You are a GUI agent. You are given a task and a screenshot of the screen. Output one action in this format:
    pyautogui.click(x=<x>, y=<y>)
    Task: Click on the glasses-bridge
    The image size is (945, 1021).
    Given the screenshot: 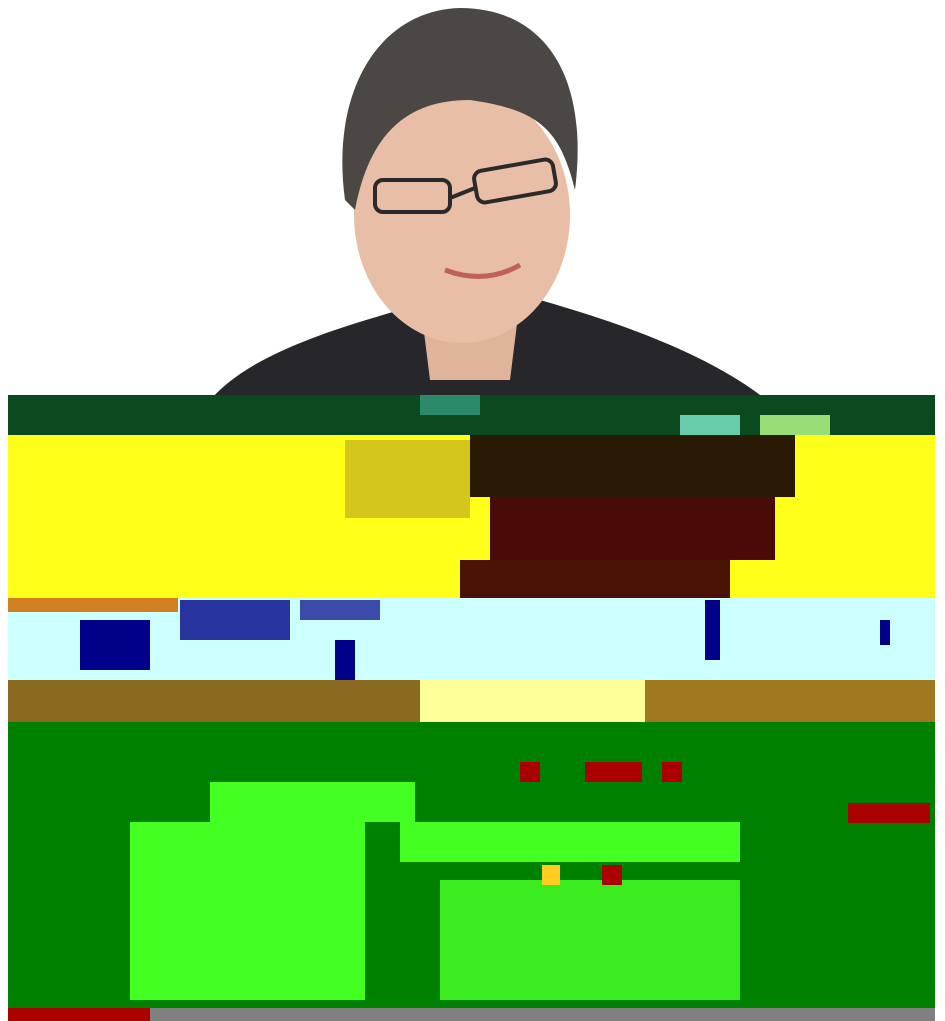 What is the action you would take?
    pyautogui.click(x=462, y=193)
    